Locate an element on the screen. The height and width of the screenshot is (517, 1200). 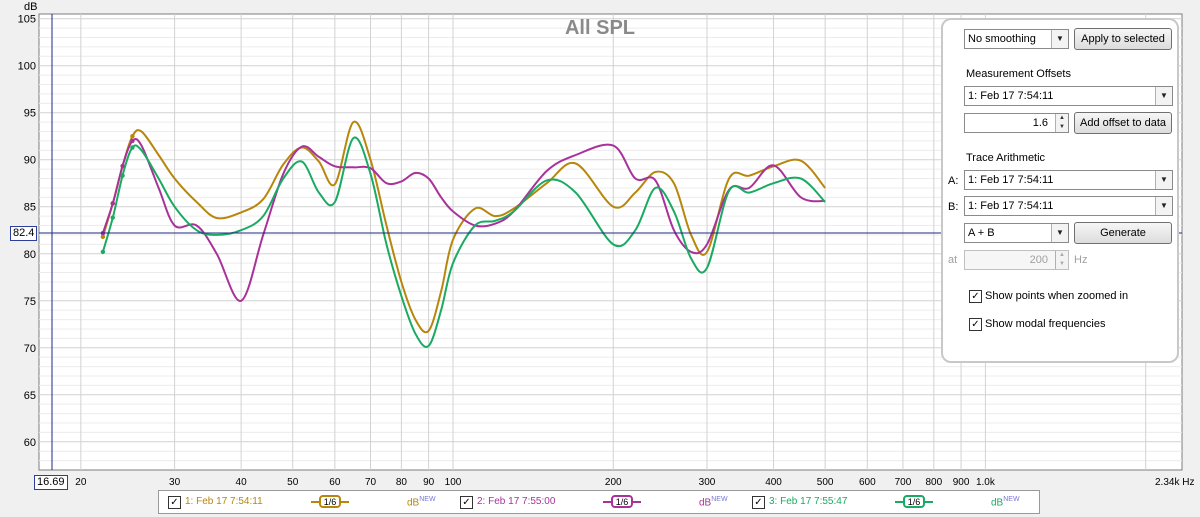
legend-line-3-right is located at coordinates (929, 502).